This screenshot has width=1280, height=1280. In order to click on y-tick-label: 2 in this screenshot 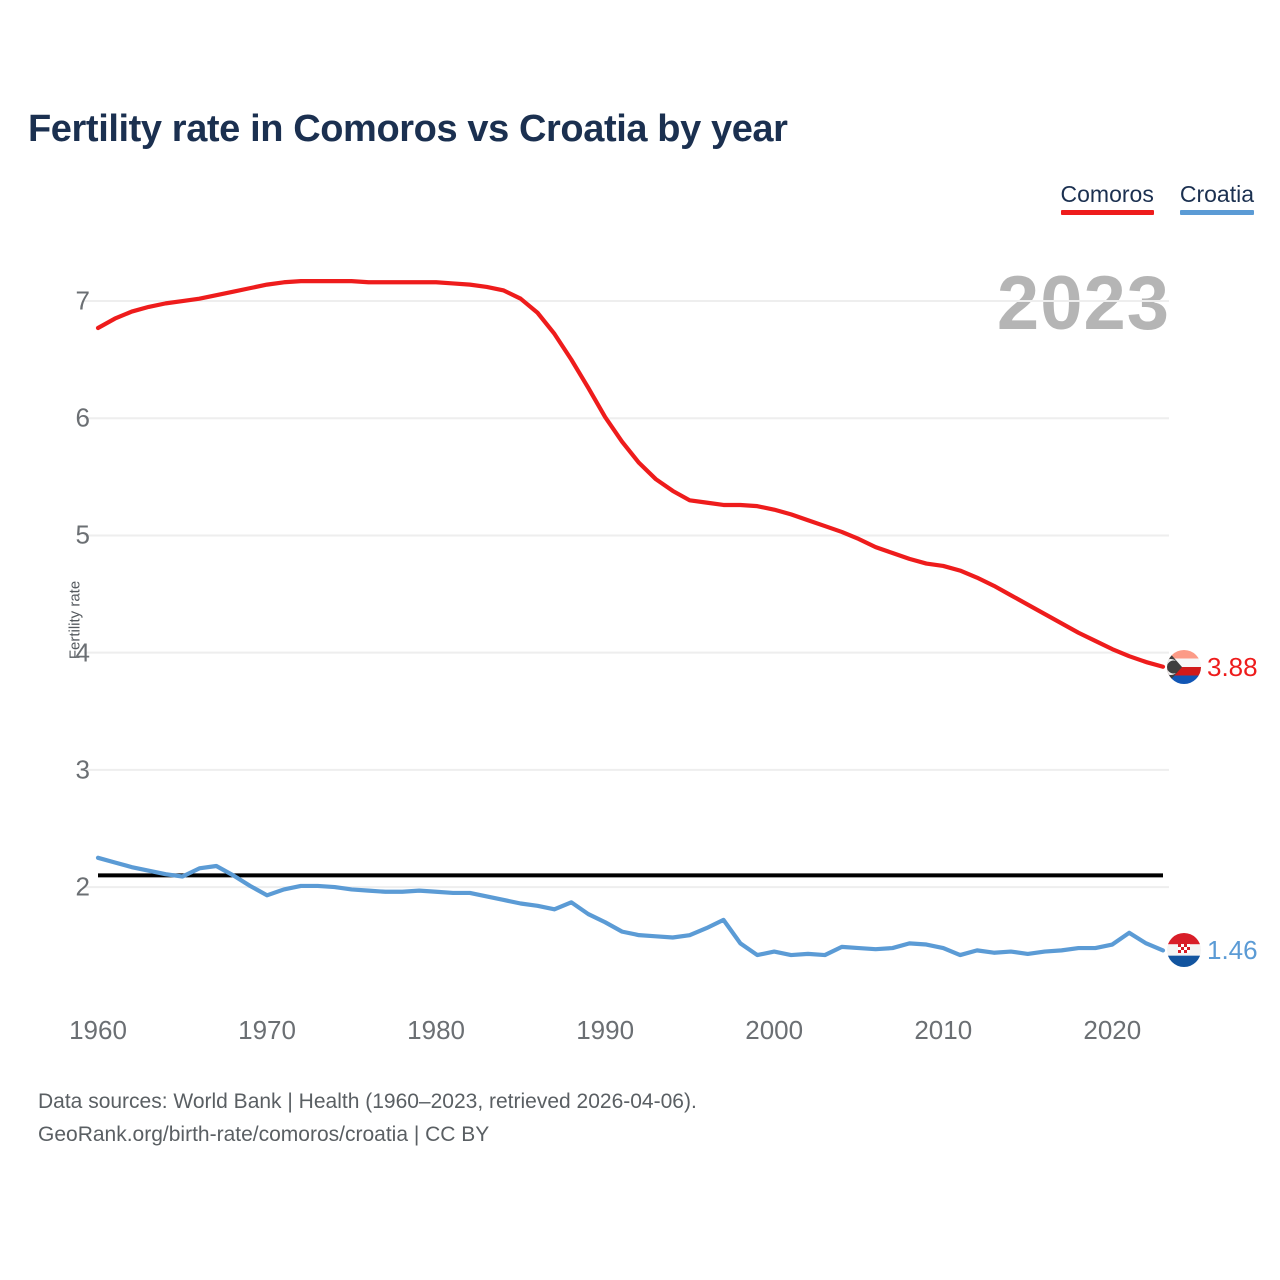, I will do `click(82, 886)`.